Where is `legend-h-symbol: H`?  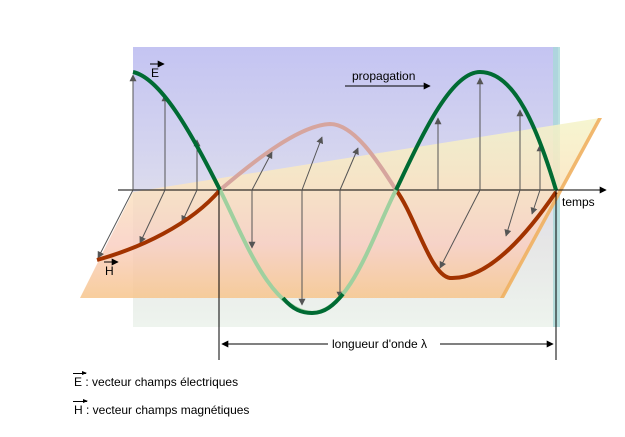
legend-h-symbol: H is located at coordinates (80, 408).